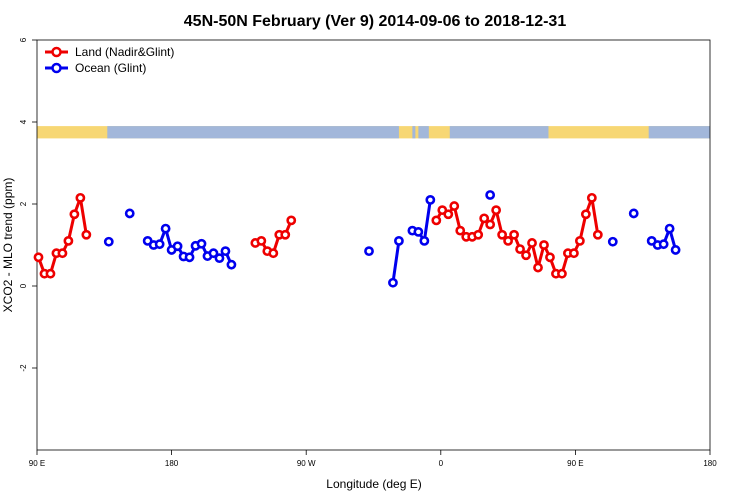 The width and height of the screenshot is (750, 500). Describe the element at coordinates (56, 68) in the screenshot. I see `legend-marker-ocean` at that location.